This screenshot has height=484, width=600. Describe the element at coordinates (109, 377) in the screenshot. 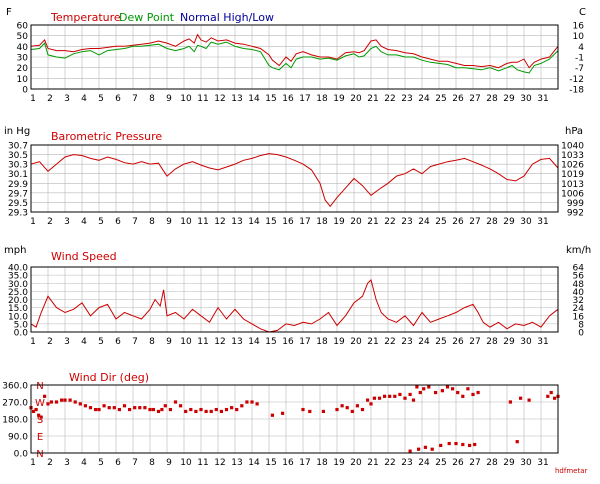

I see `wind-dir-title: Wind Dir (deg)` at that location.